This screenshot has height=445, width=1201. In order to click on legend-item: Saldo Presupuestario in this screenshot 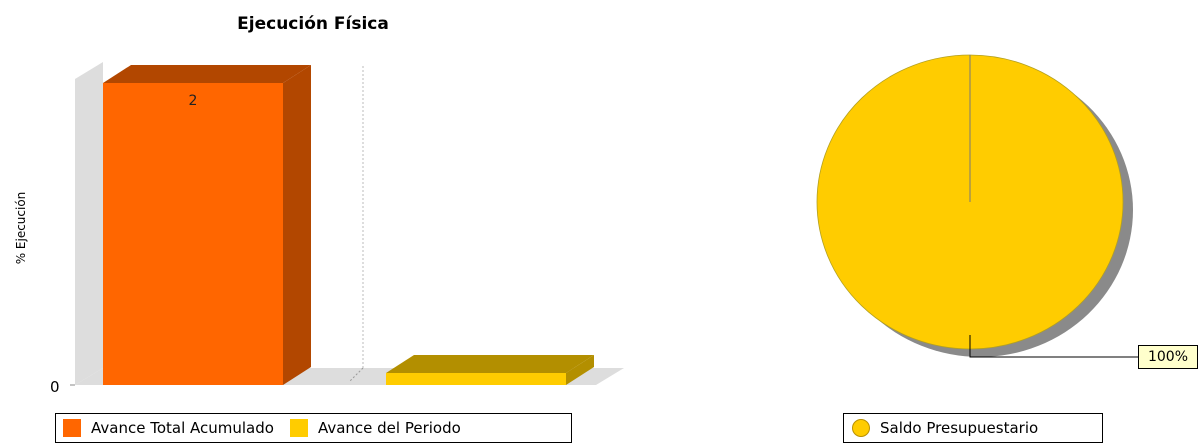, I will do `click(945, 428)`.